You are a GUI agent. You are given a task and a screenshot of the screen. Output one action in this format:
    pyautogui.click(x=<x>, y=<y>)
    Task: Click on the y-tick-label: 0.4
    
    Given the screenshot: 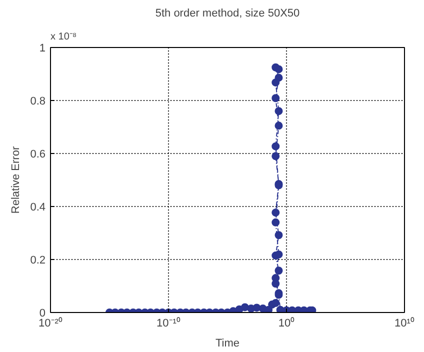 What is the action you would take?
    pyautogui.click(x=38, y=208)
    